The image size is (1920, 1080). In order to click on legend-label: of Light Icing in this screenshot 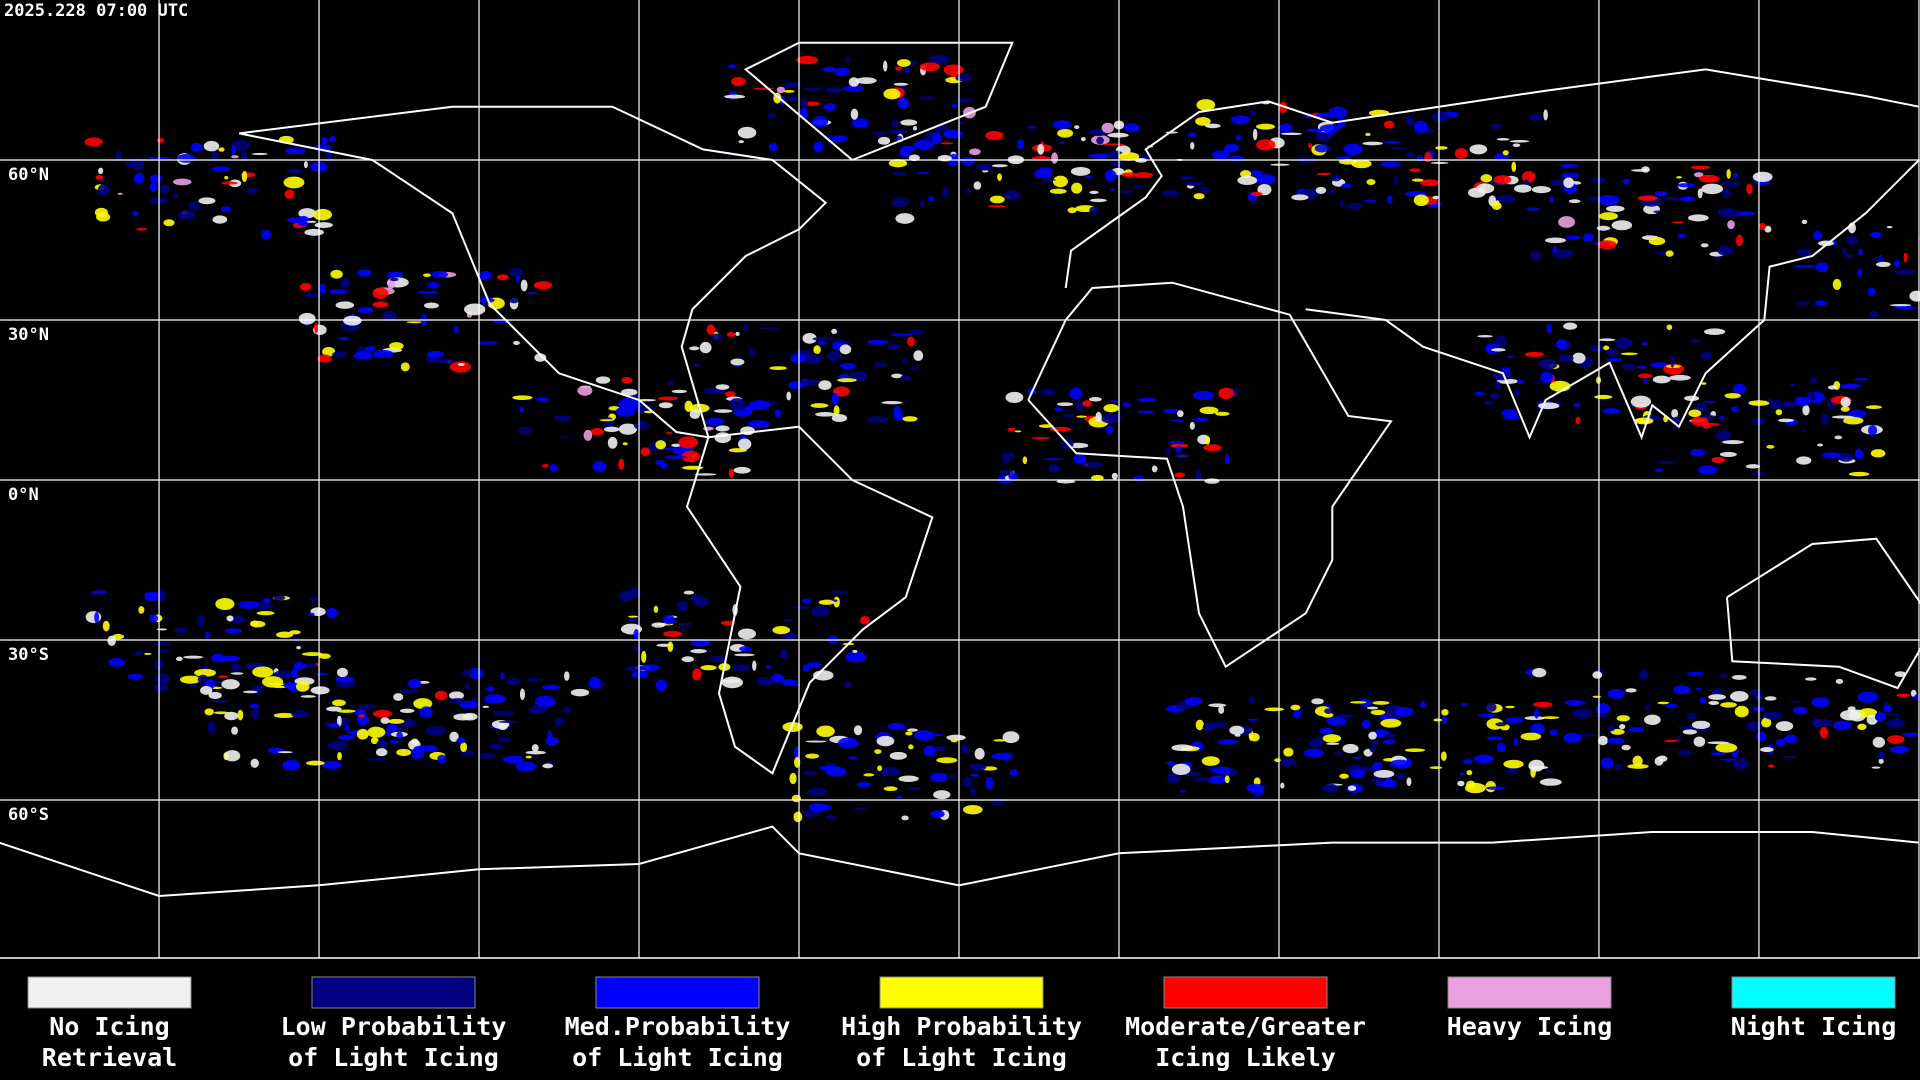, I will do `click(393, 1057)`.